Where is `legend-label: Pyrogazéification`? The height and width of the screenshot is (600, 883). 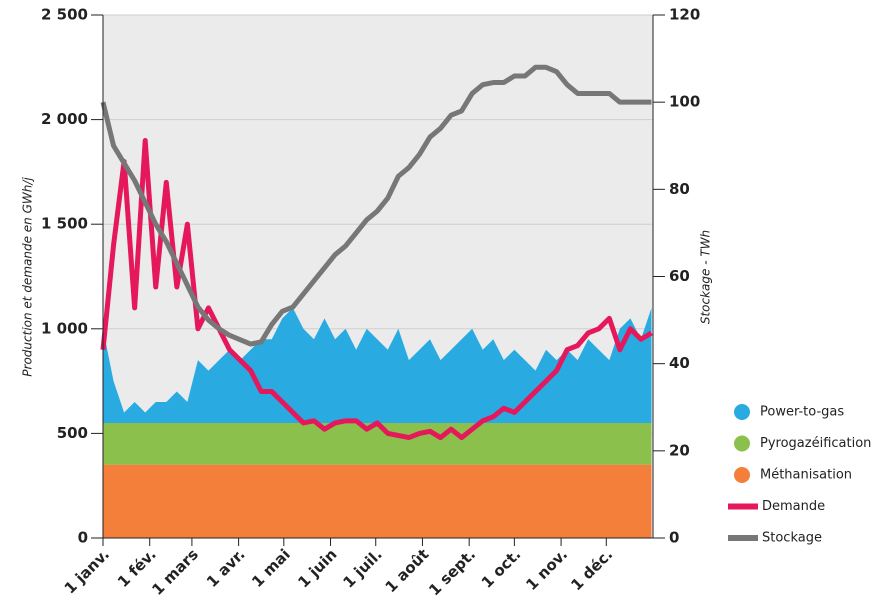
legend-label: Pyrogazéification is located at coordinates (815, 443).